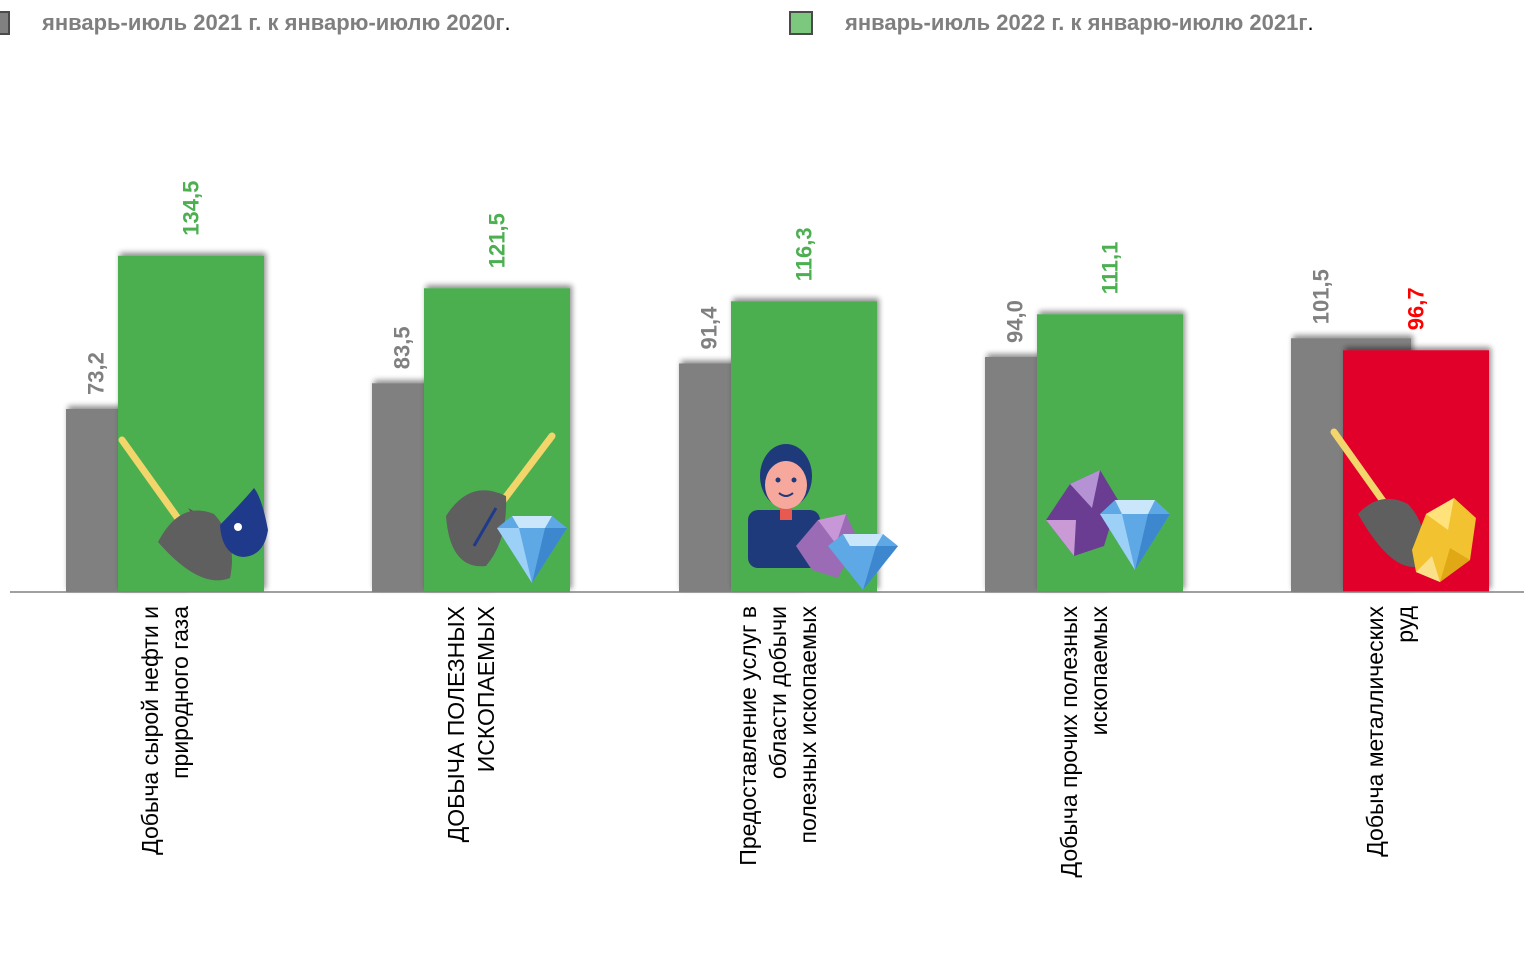  What do you see at coordinates (5, 23) in the screenshot?
I see `legend-swatch-2021` at bounding box center [5, 23].